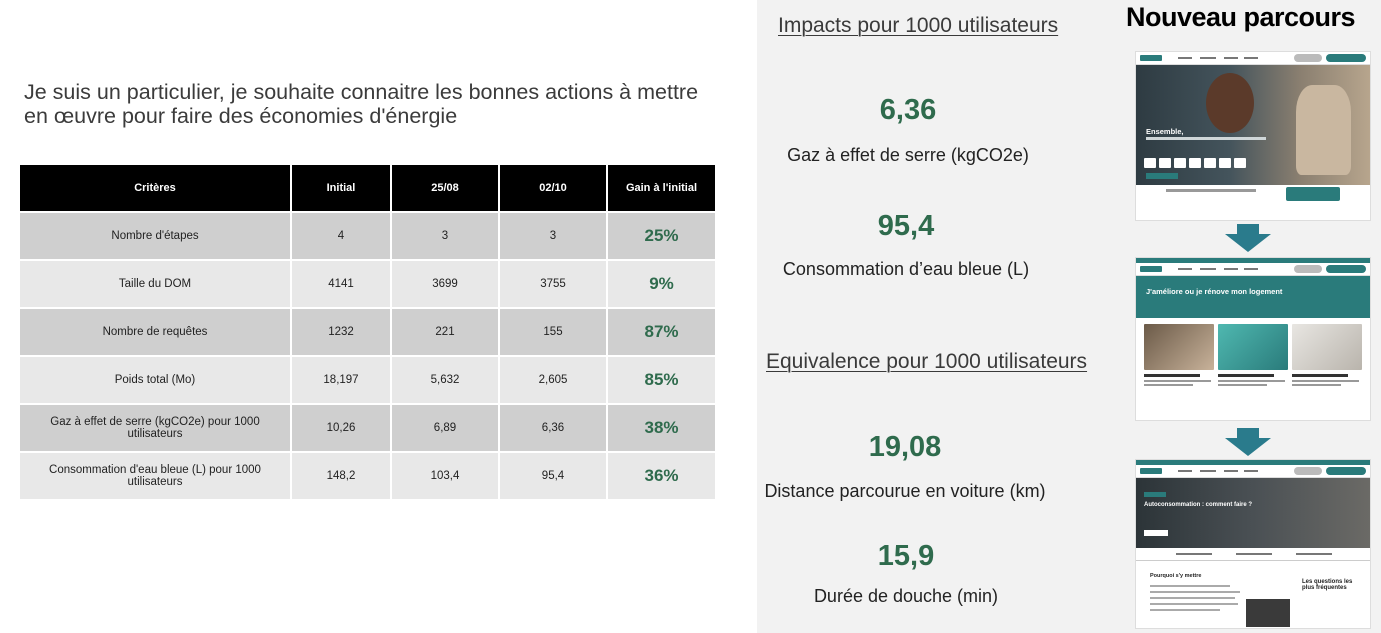  Describe the element at coordinates (553, 475) in the screenshot. I see `cell-0210: 95,4` at that location.